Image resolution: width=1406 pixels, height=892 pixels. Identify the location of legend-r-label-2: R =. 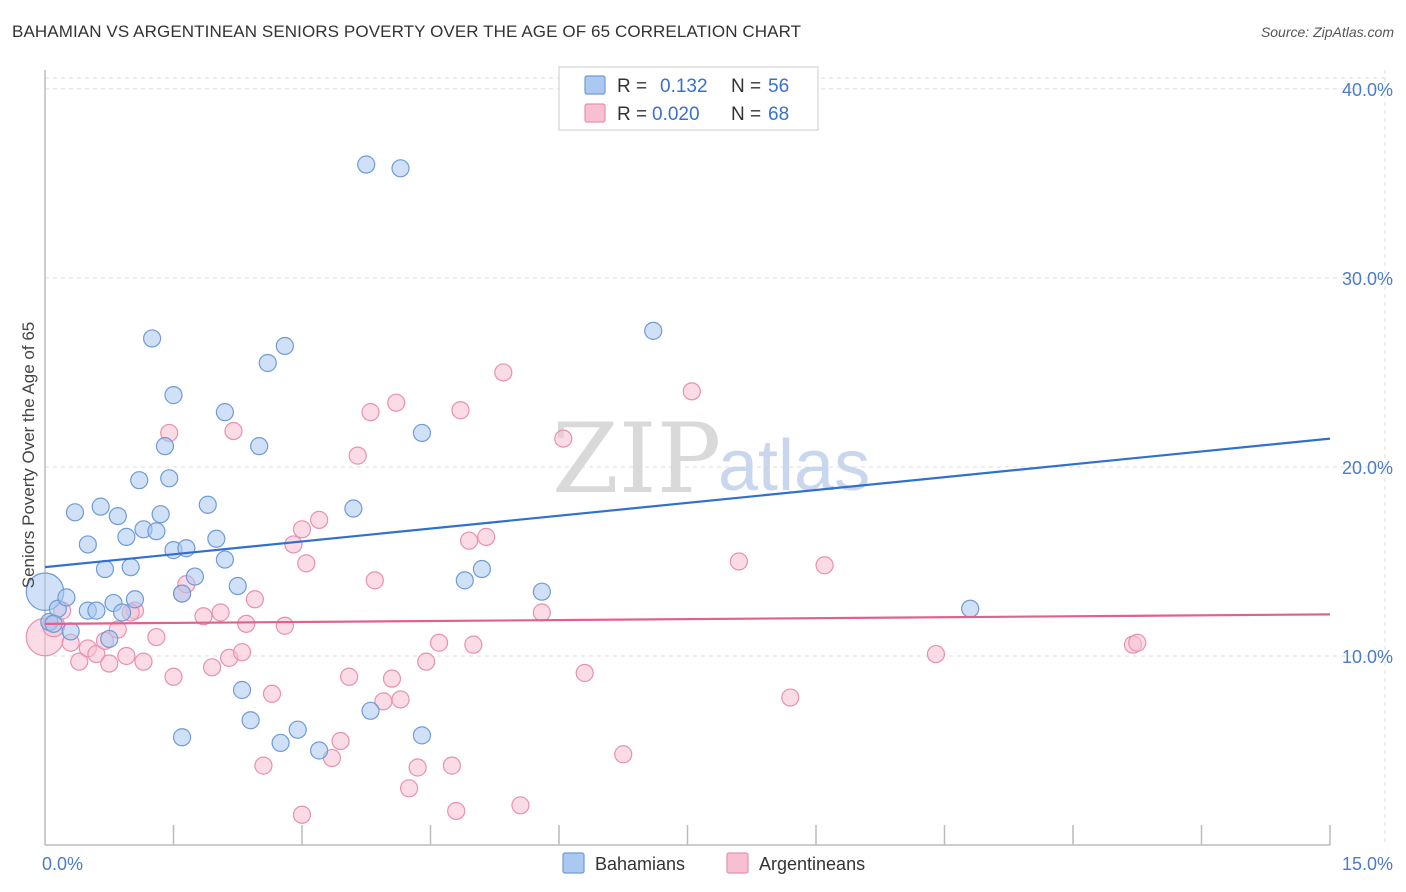
(632, 114).